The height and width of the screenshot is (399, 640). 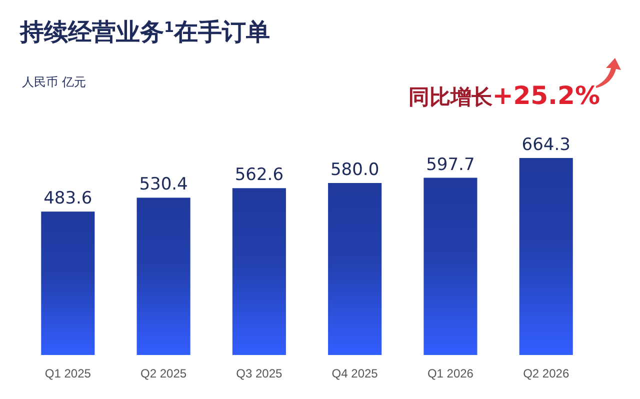 What do you see at coordinates (259, 373) in the screenshot?
I see `x-tick-label: Q3 2025` at bounding box center [259, 373].